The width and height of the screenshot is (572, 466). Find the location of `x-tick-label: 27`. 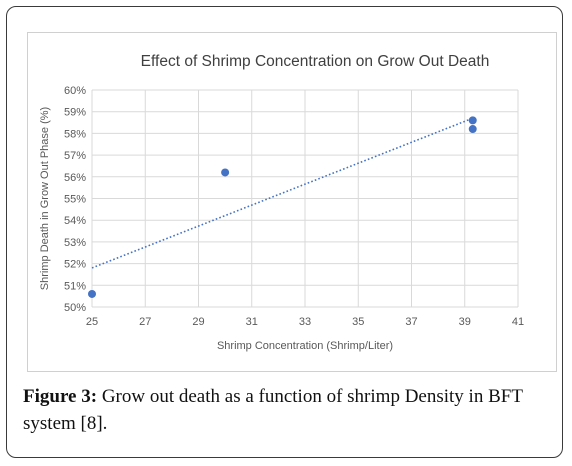

x-tick-label: 27 is located at coordinates (145, 322).